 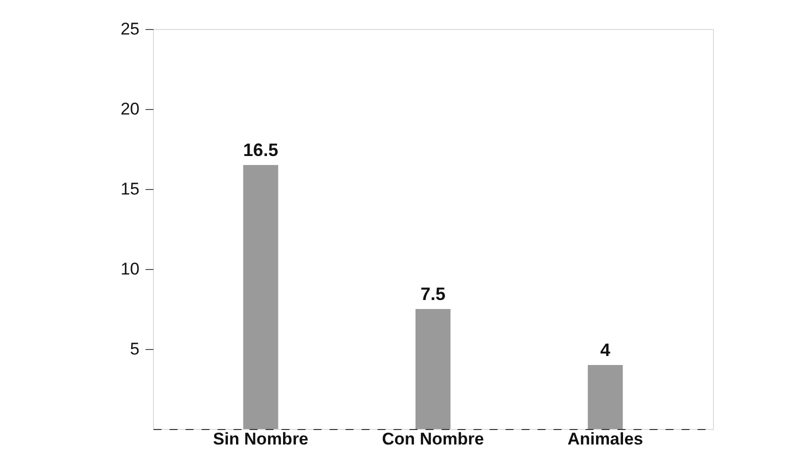 I want to click on data-label: 16.5, so click(x=260, y=150).